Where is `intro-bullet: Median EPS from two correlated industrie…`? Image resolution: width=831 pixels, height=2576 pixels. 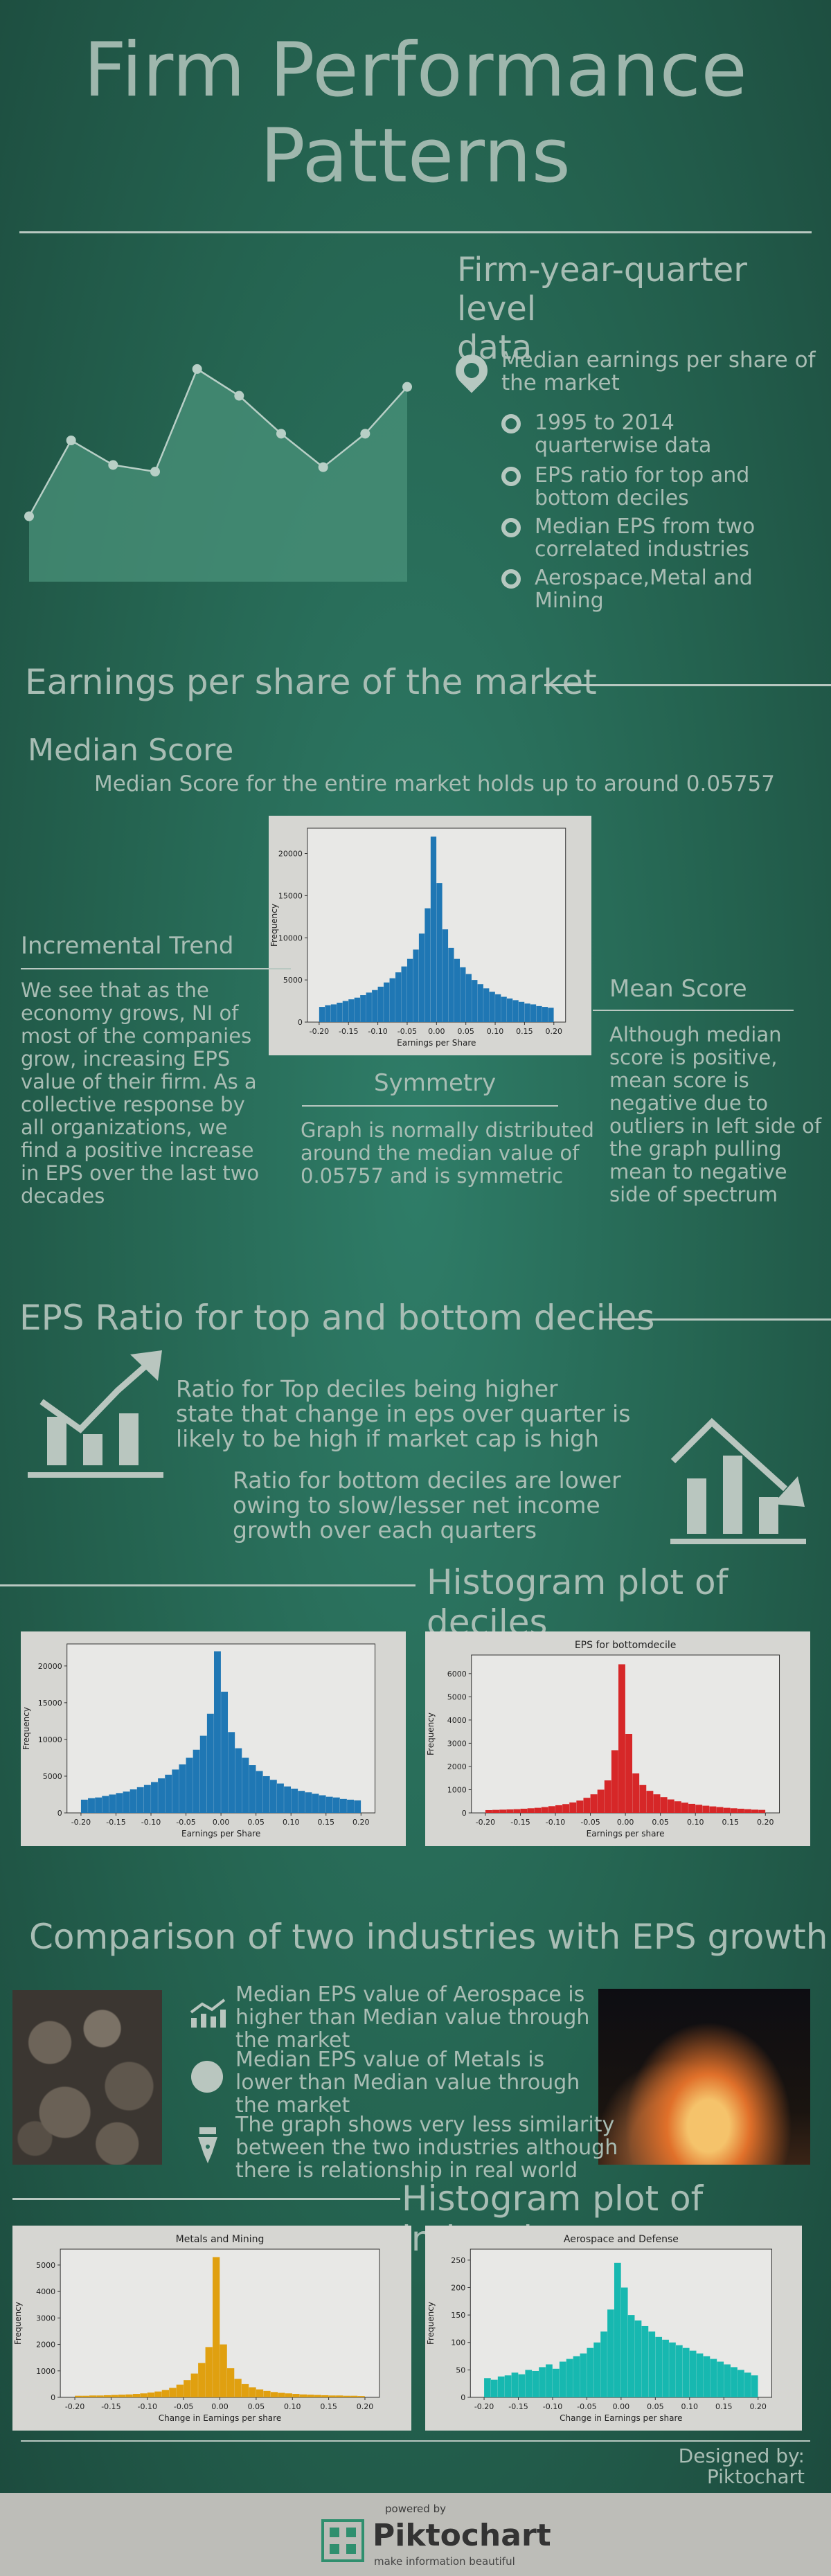 intro-bullet: Median EPS from two correlated industrie… is located at coordinates (645, 538).